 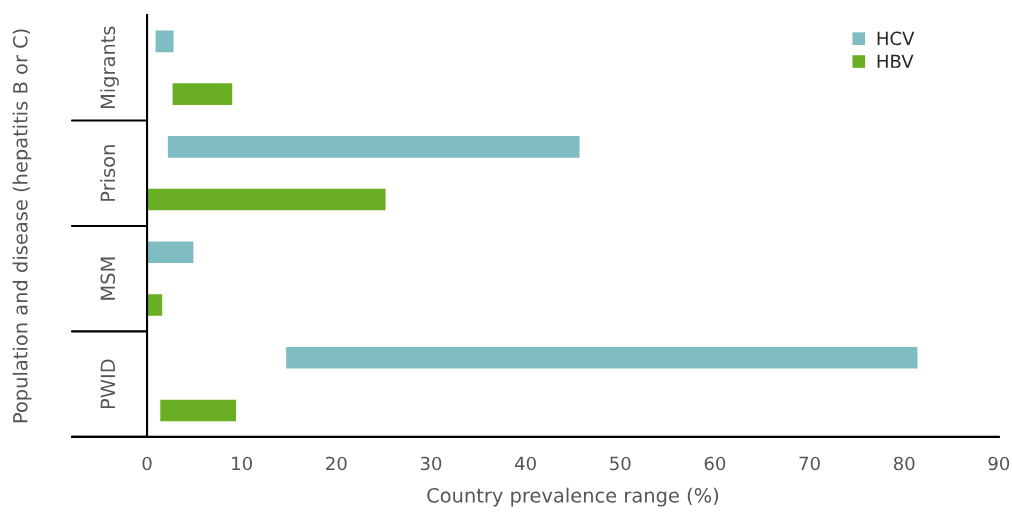 What do you see at coordinates (895, 61) in the screenshot?
I see `legend-label: HBV` at bounding box center [895, 61].